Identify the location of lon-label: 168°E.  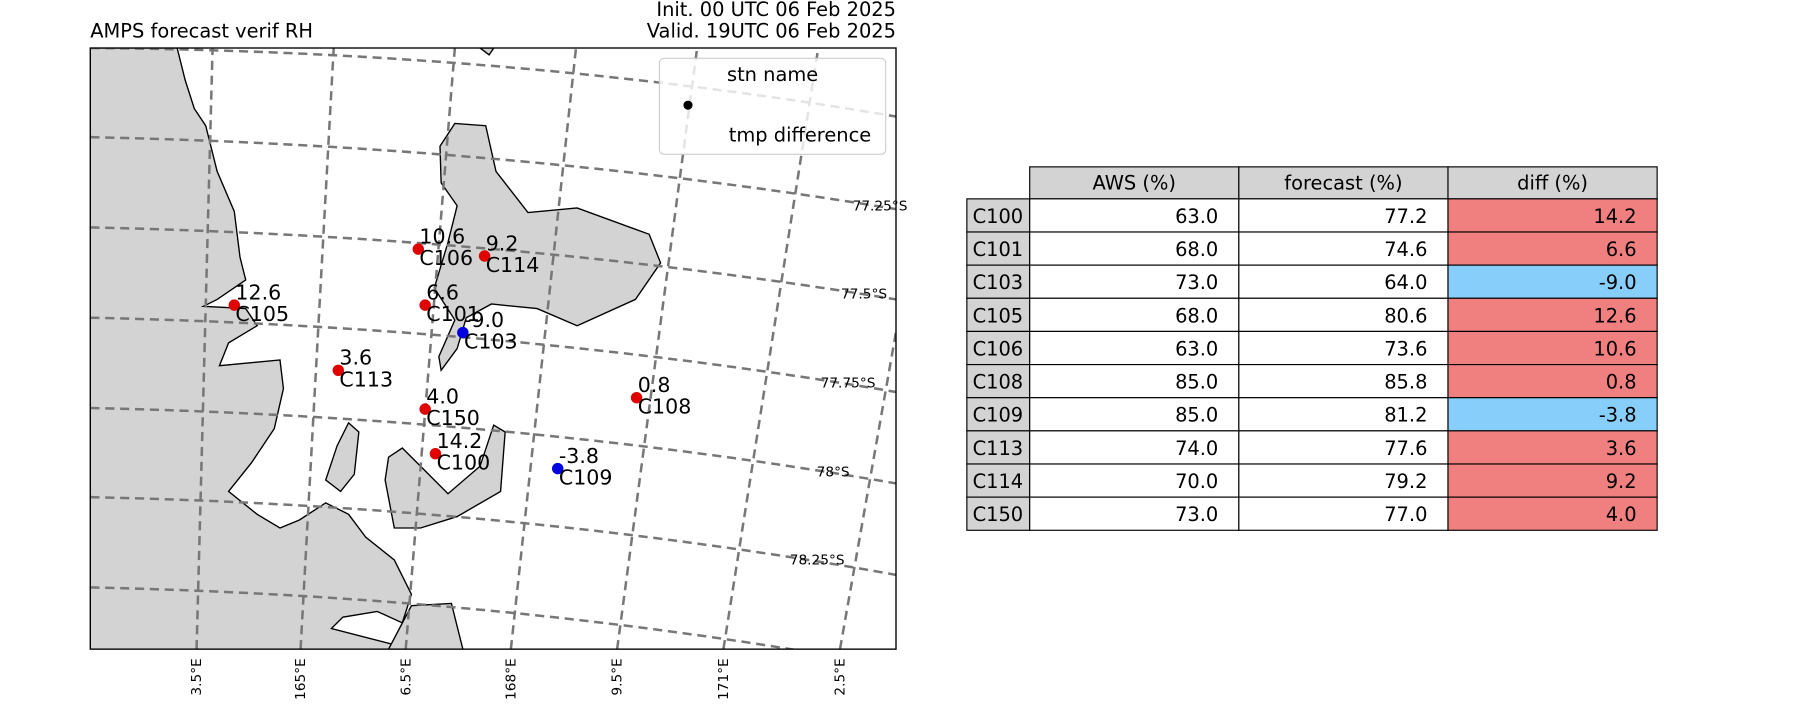
(511, 679).